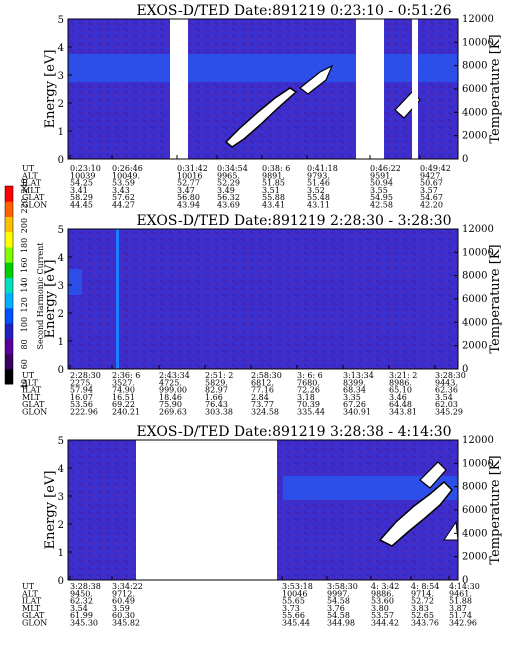  Describe the element at coordinates (214, 397) in the screenshot. I see `orbit-cell: 1.66` at that location.